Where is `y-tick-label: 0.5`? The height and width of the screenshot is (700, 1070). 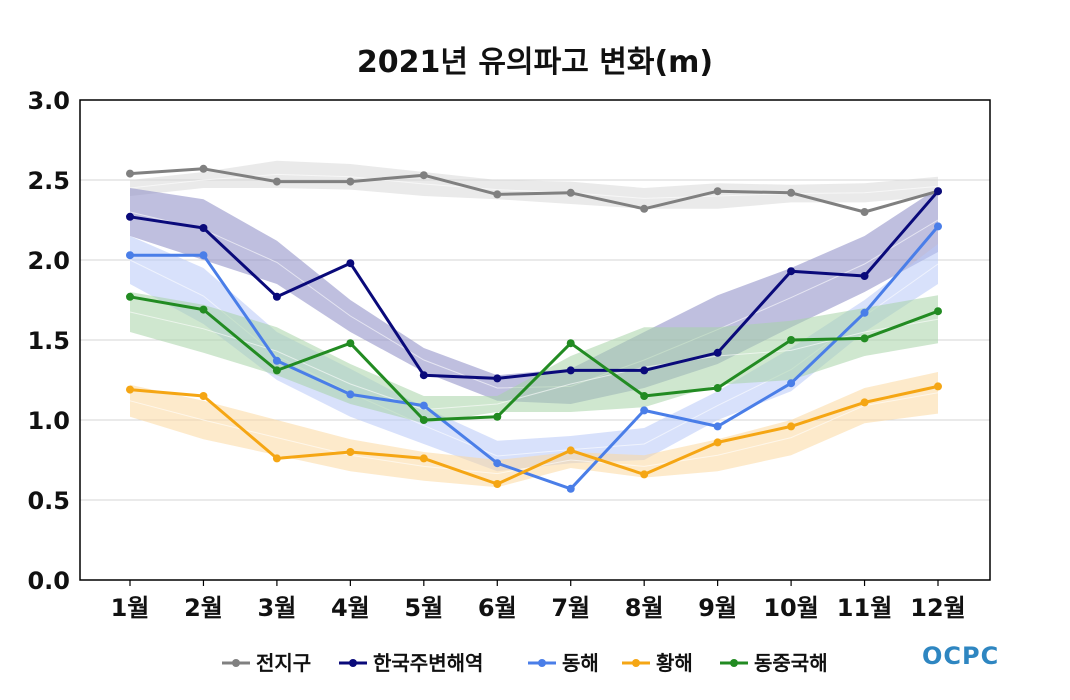
y-tick-label: 0.5 is located at coordinates (48, 501).